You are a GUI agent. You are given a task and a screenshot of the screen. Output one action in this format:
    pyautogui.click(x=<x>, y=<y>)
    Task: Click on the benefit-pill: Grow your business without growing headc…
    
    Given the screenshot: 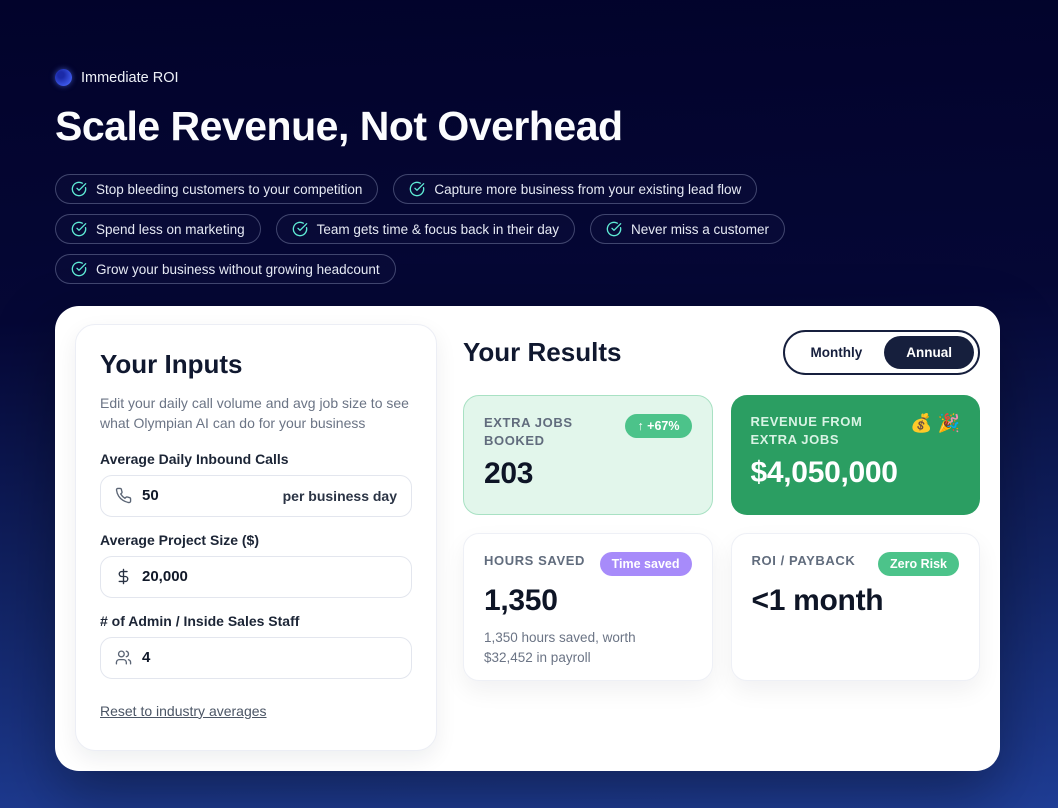 What is the action you would take?
    pyautogui.click(x=225, y=269)
    